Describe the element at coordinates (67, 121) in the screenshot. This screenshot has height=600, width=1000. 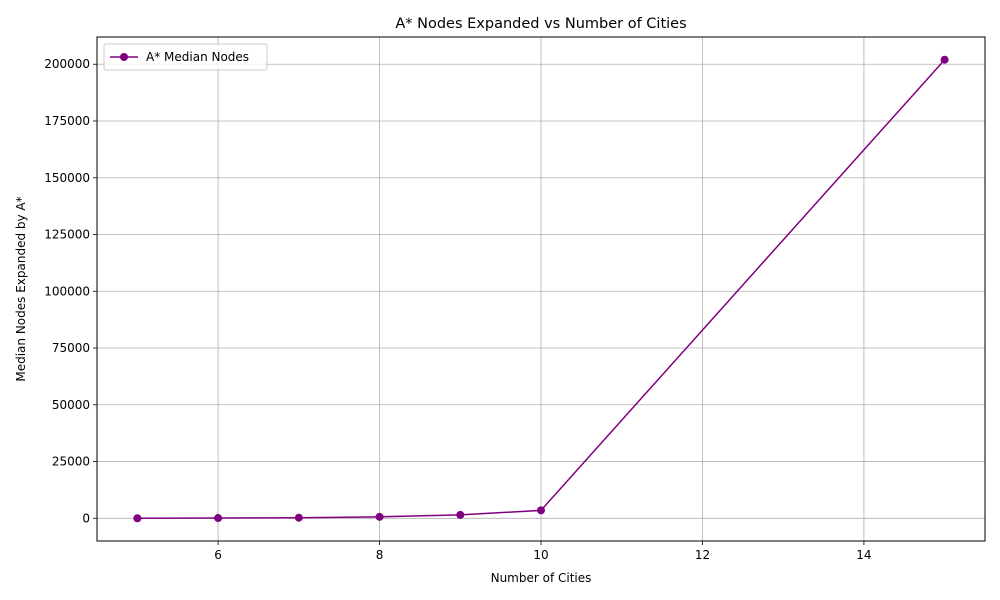
I see `y-tick-label: 175000` at that location.